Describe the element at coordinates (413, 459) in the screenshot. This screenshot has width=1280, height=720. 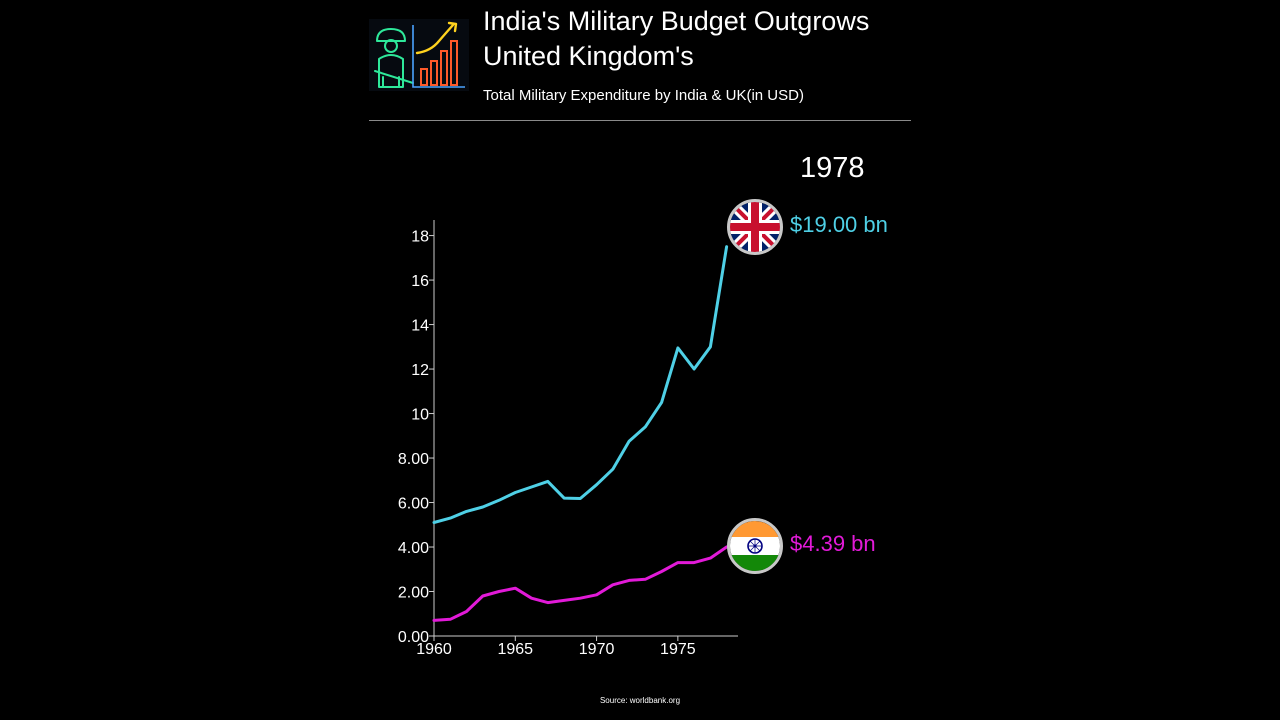
I see `y-tick-label: 8.00` at that location.